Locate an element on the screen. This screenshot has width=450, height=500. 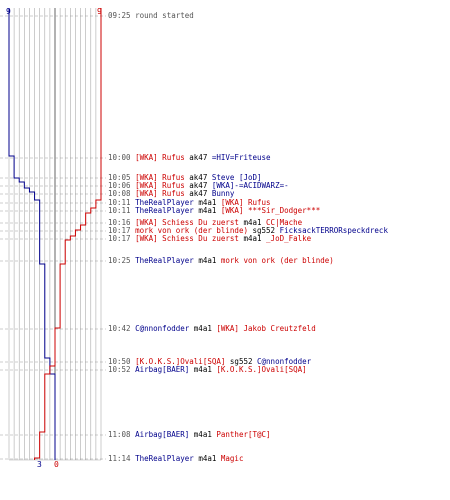
player-name: =HIV=Friteuse is located at coordinates (241, 157).